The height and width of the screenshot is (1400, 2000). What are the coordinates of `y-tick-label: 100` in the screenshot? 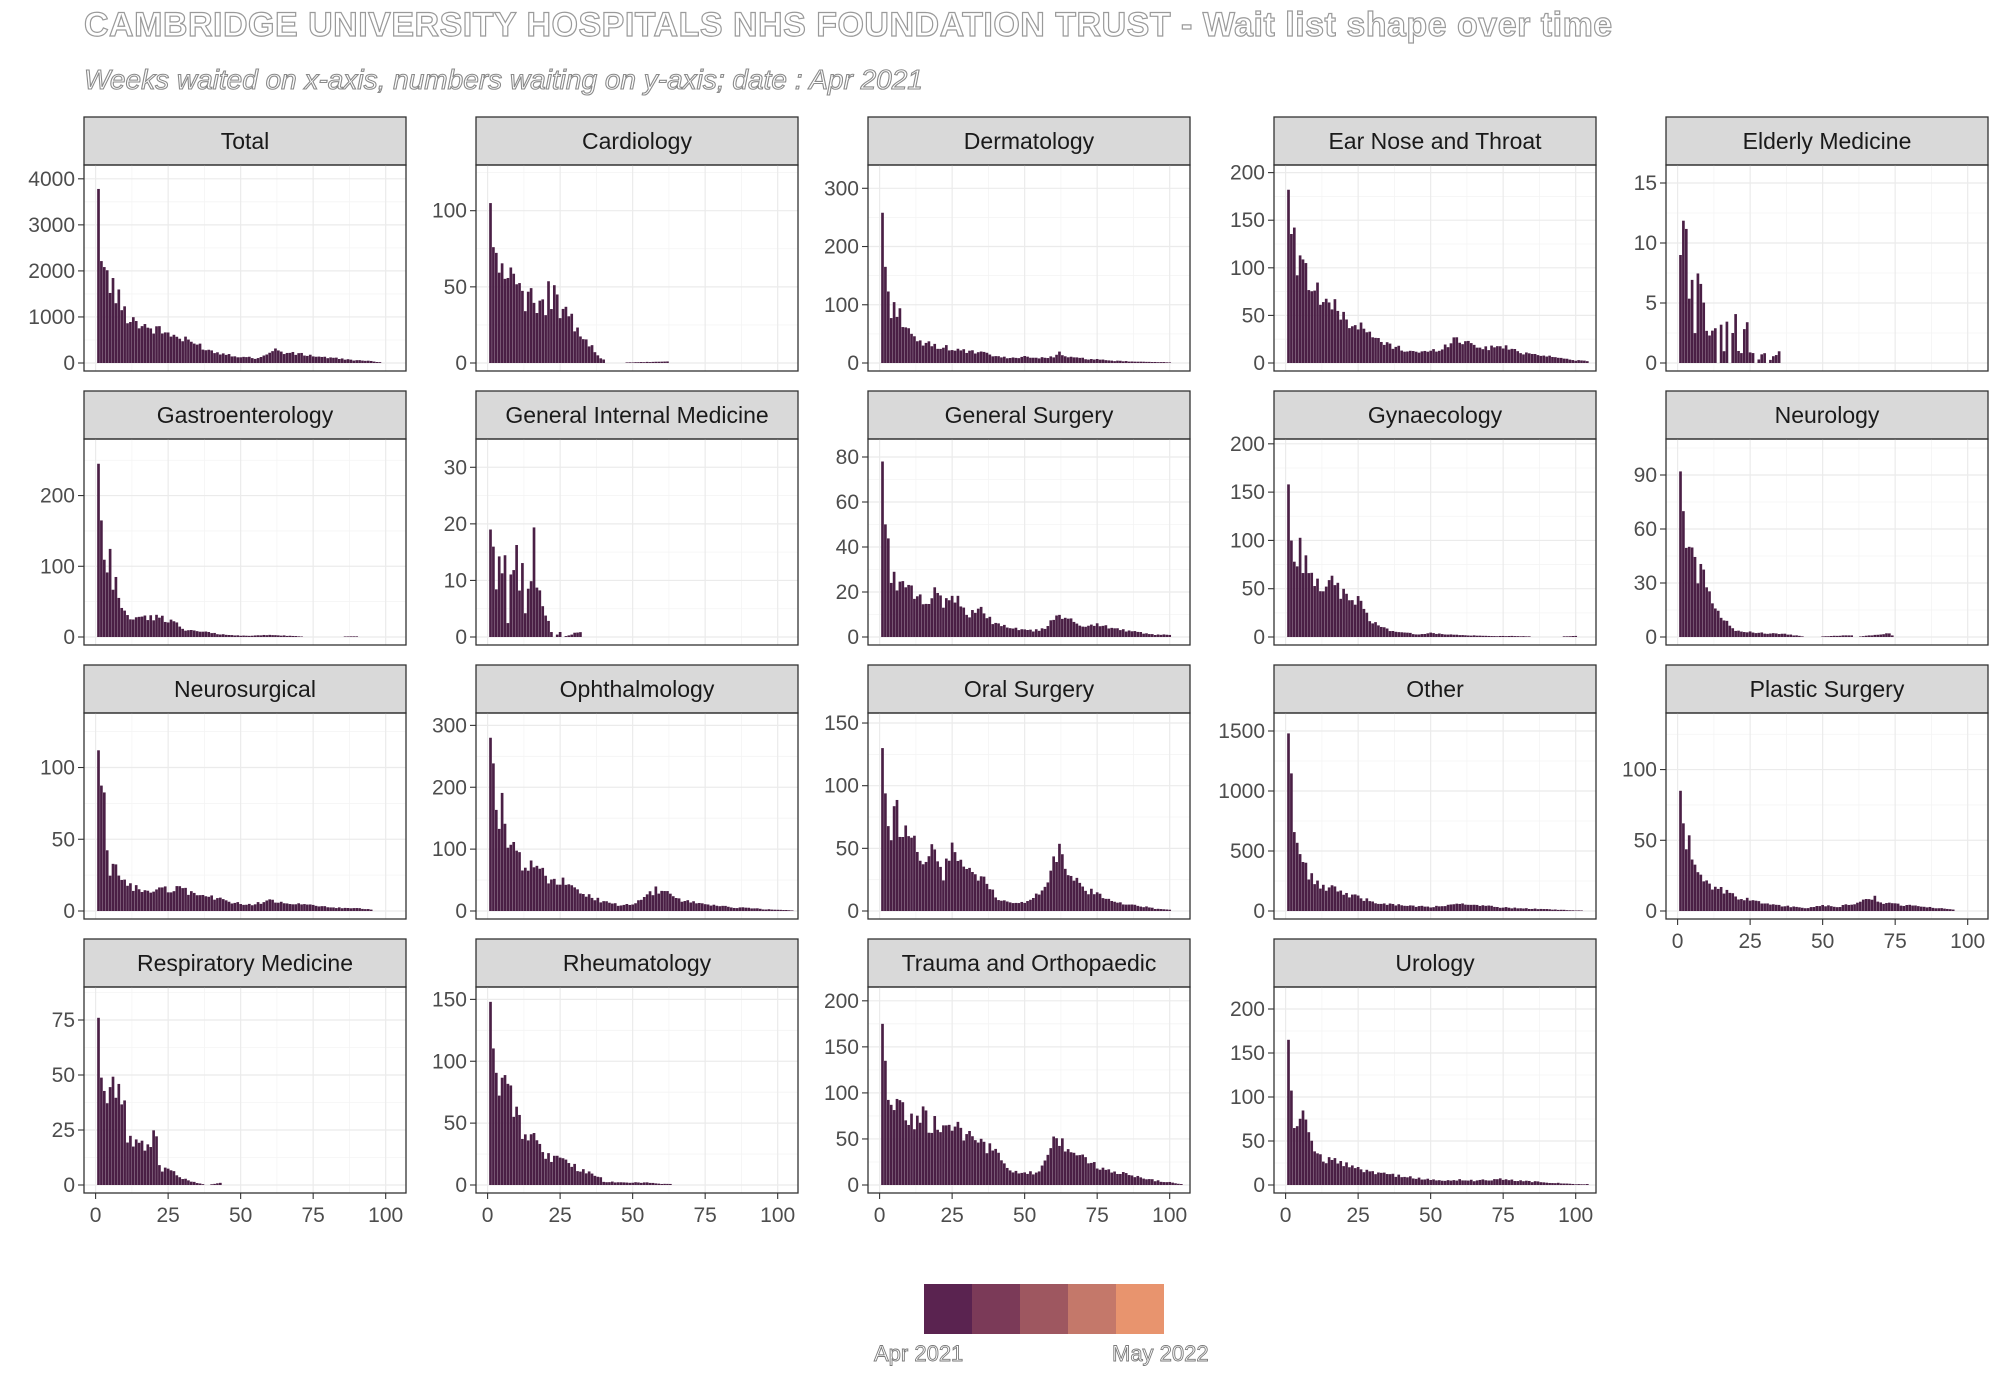 It's located at (841, 305).